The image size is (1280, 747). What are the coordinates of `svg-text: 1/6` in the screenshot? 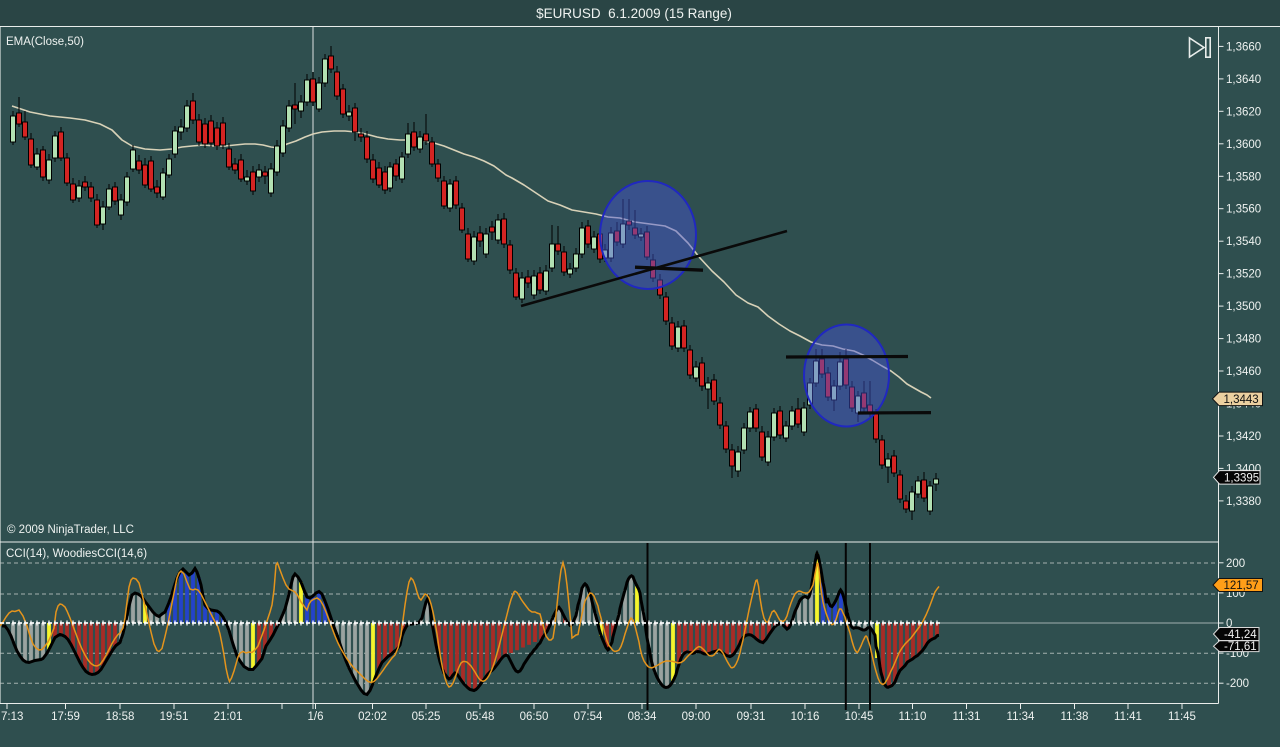 It's located at (316, 717).